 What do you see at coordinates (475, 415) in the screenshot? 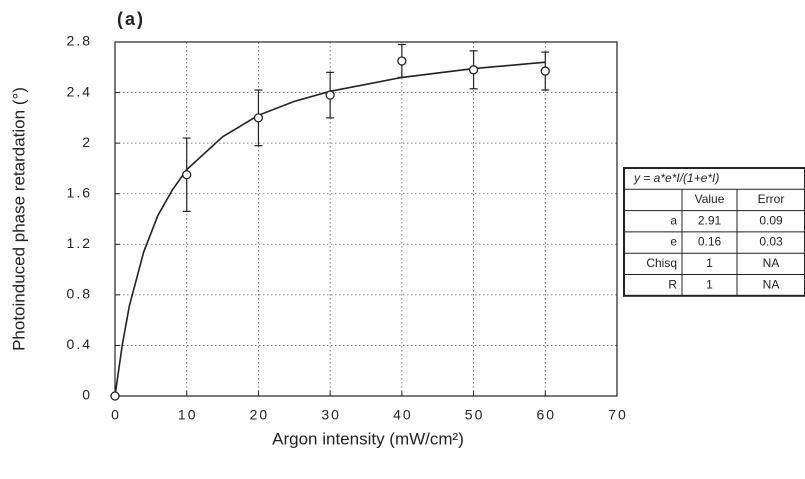
I see `x-tick-label: 50` at bounding box center [475, 415].